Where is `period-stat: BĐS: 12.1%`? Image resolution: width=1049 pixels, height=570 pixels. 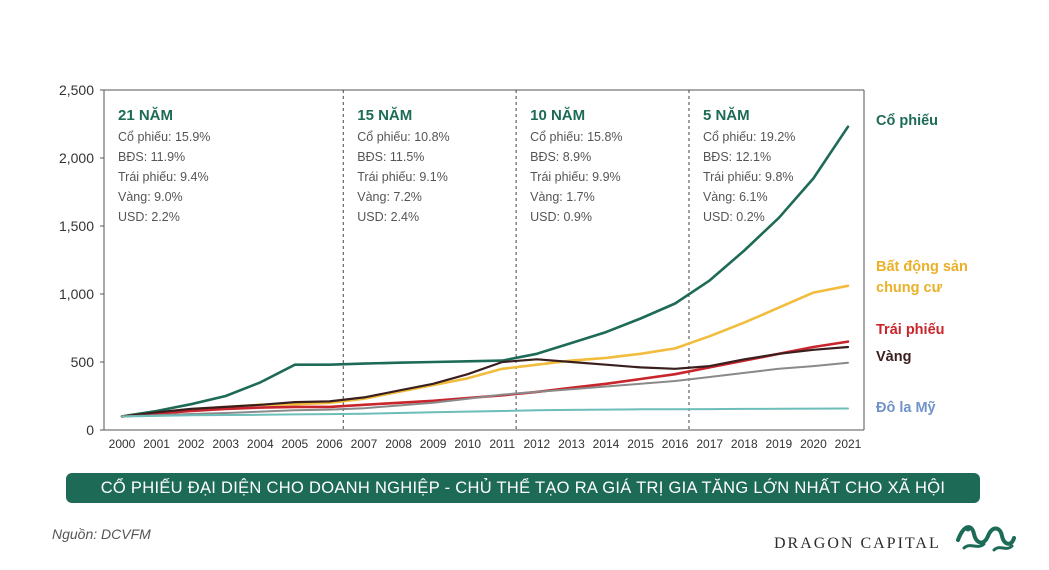 period-stat: BĐS: 12.1% is located at coordinates (737, 157).